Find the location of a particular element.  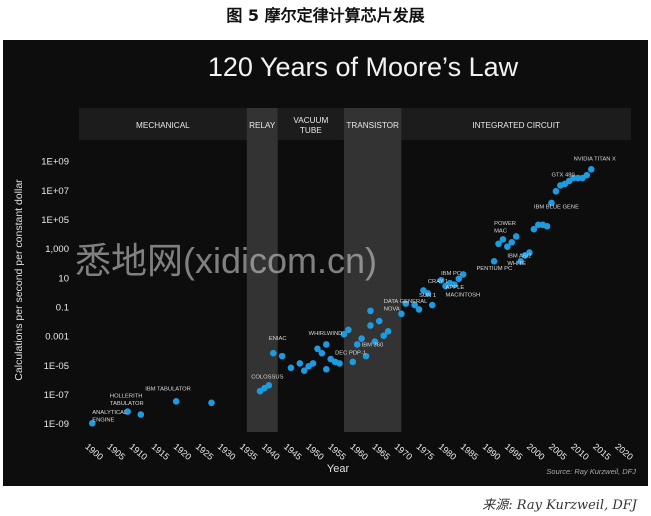

x-axis-label: Year is located at coordinates (338, 469).